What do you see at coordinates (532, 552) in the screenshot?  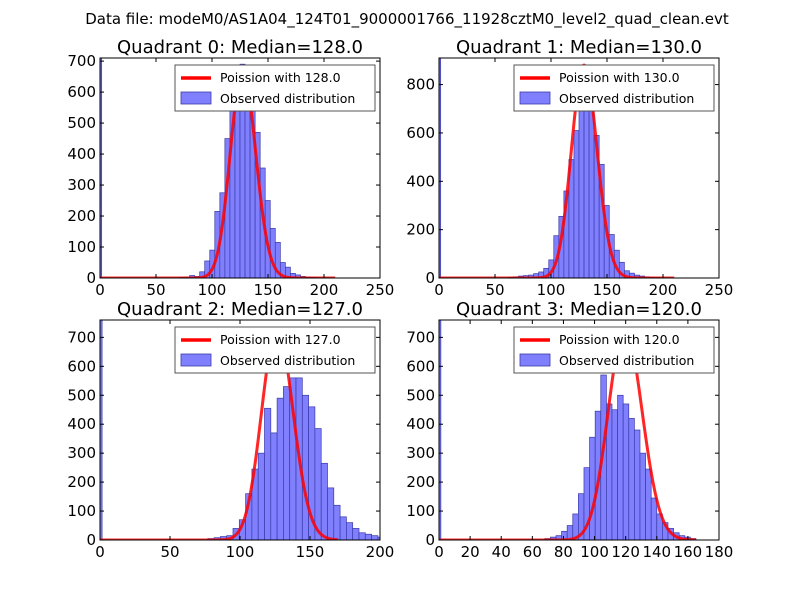 I see `x-tick-label: 60` at bounding box center [532, 552].